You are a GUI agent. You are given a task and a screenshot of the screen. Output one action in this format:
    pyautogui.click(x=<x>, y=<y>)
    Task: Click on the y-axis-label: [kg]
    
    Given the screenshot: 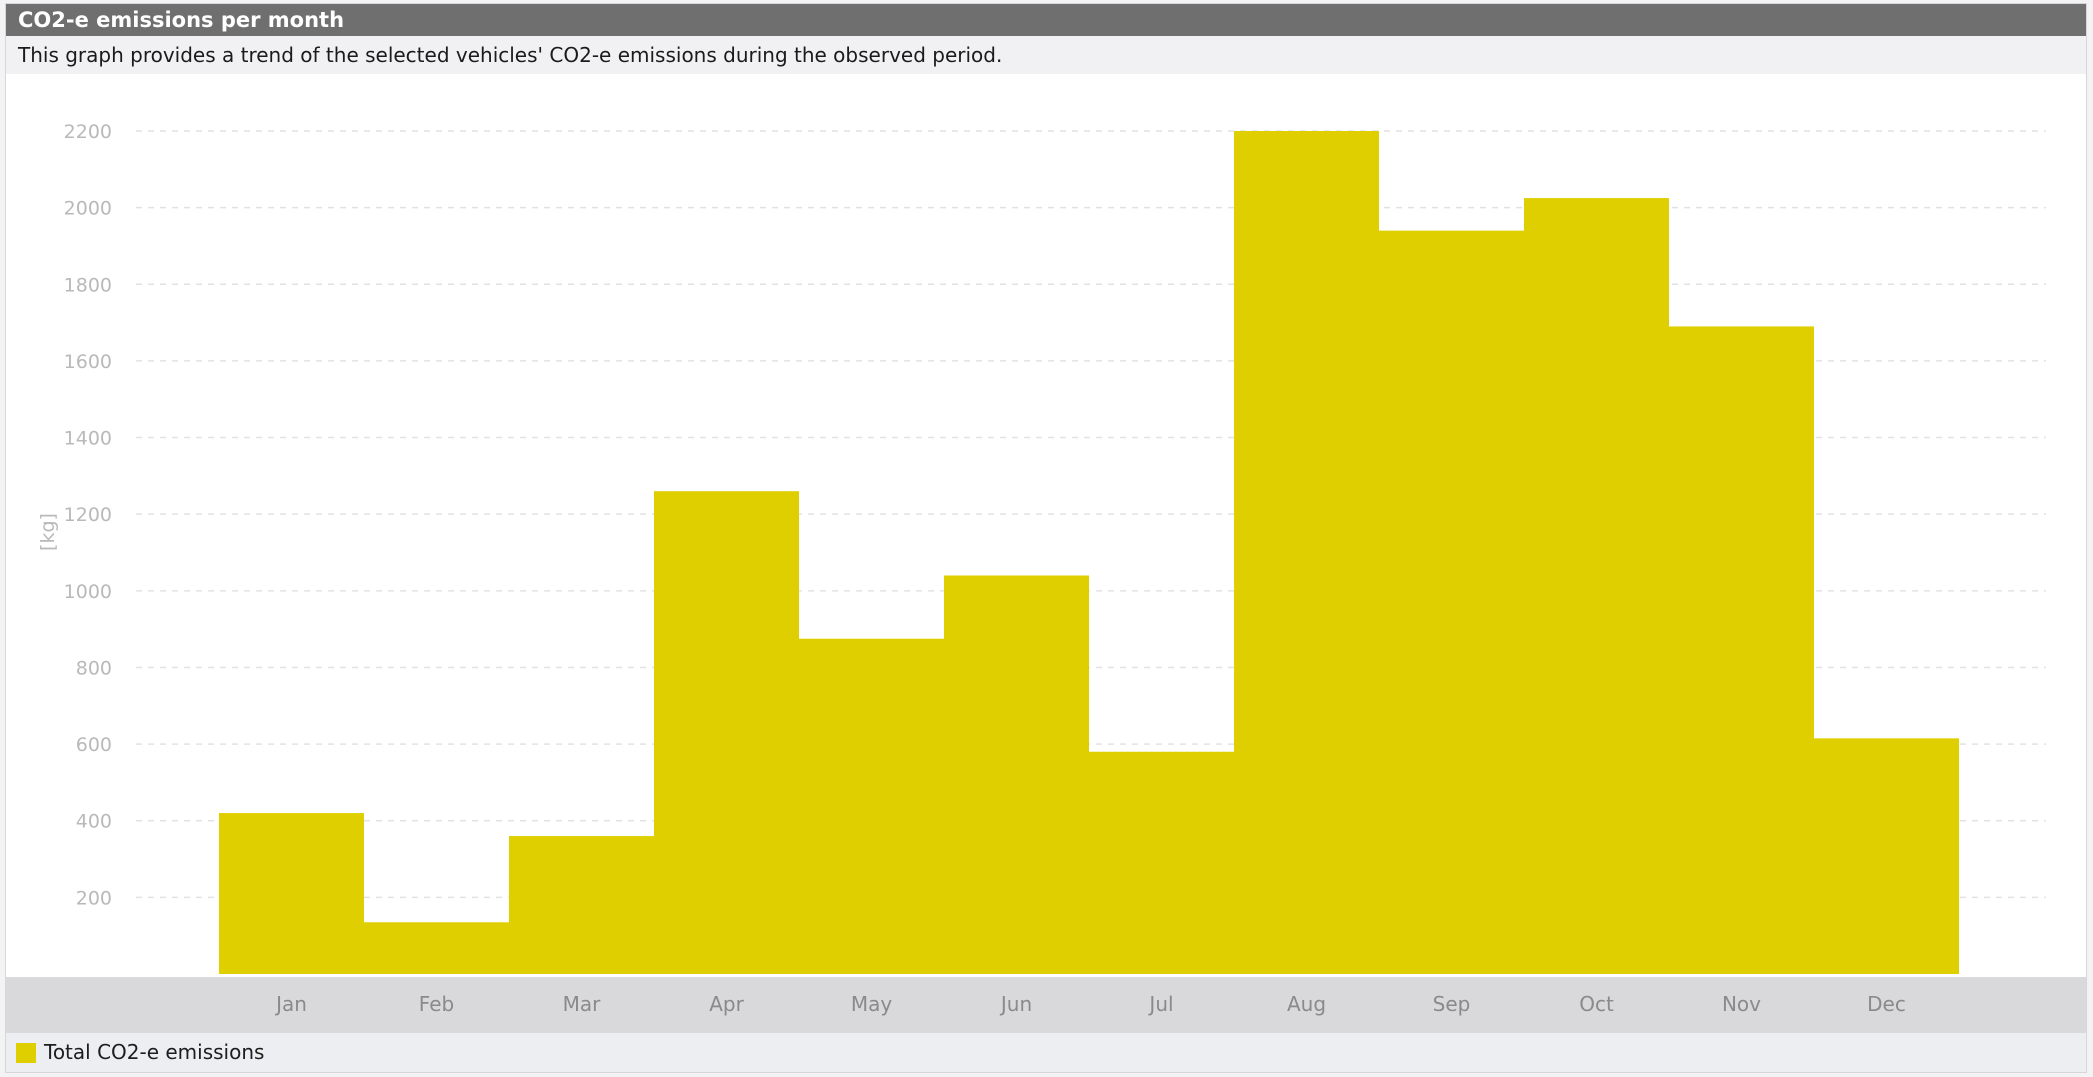 What is the action you would take?
    pyautogui.click(x=48, y=532)
    